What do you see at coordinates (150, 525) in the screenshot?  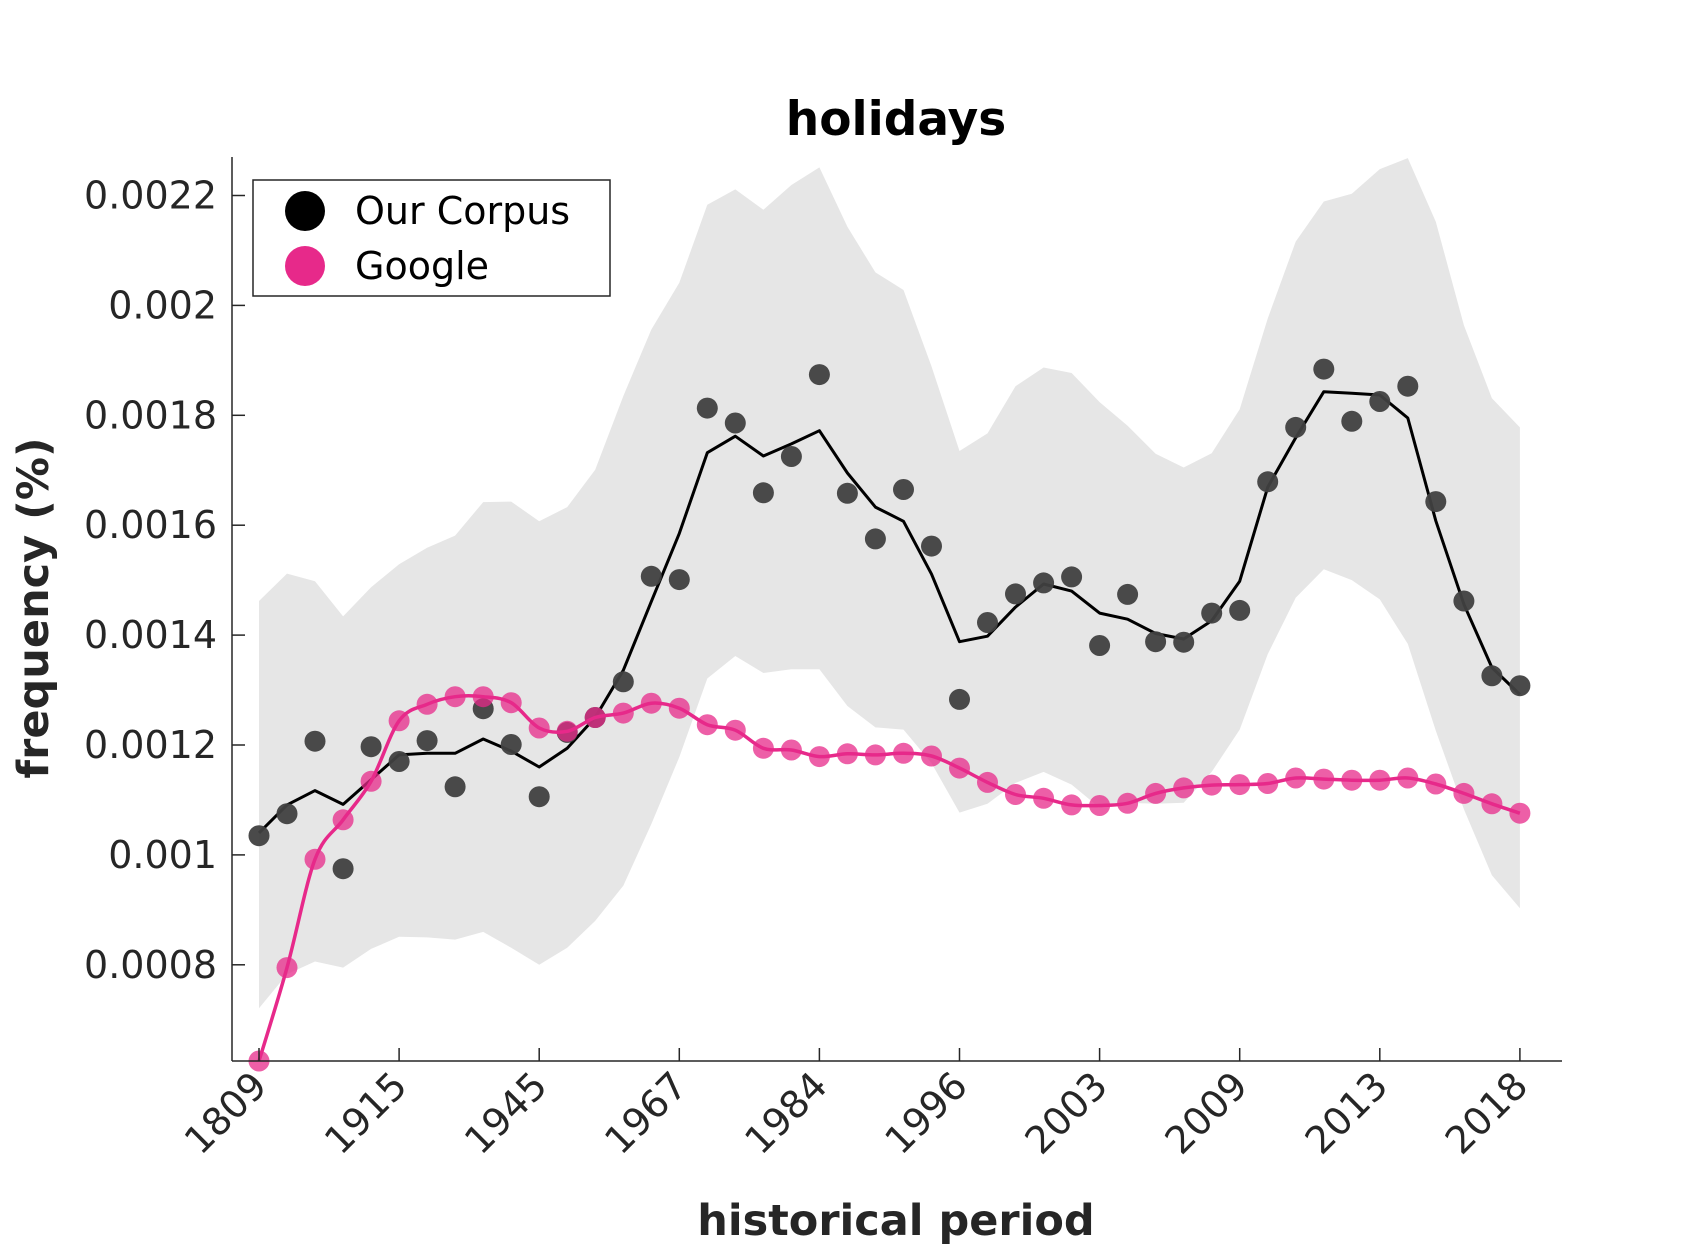 I see `y-tick-label: 0.0016` at bounding box center [150, 525].